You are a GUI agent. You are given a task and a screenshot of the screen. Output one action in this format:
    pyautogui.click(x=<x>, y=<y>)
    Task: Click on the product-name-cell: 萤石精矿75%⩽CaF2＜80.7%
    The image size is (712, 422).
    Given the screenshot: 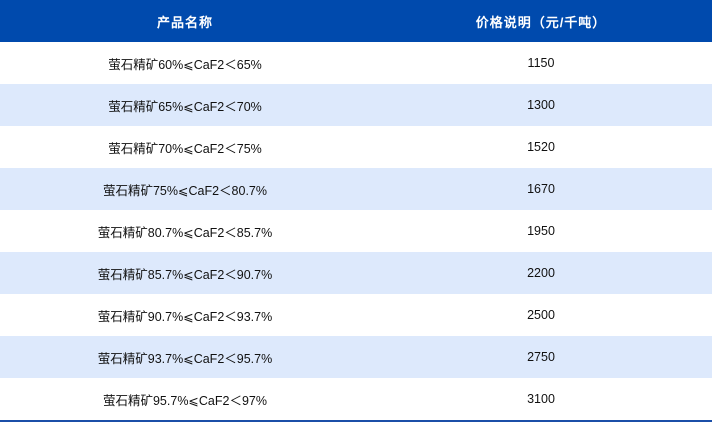 What is the action you would take?
    pyautogui.click(x=185, y=189)
    